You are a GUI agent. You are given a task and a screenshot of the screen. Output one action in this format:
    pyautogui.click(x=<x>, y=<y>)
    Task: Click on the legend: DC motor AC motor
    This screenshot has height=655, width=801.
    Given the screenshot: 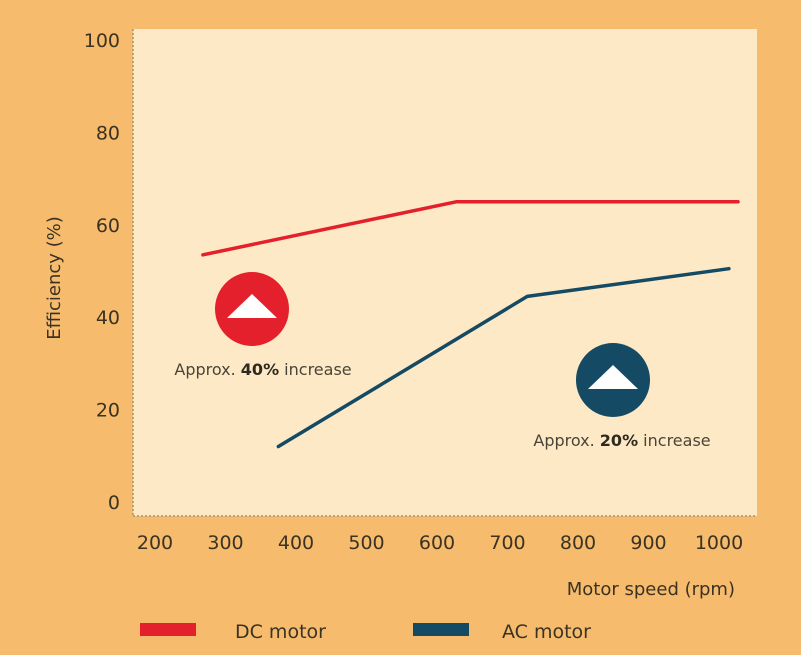 What is the action you would take?
    pyautogui.click(x=365, y=632)
    